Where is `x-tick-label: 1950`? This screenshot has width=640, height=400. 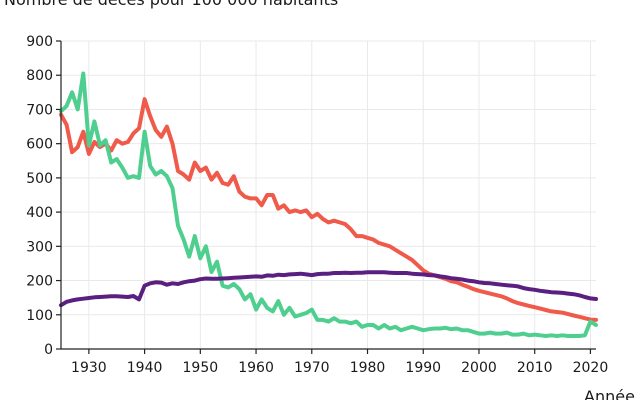 x-tick-label: 1950 is located at coordinates (201, 368).